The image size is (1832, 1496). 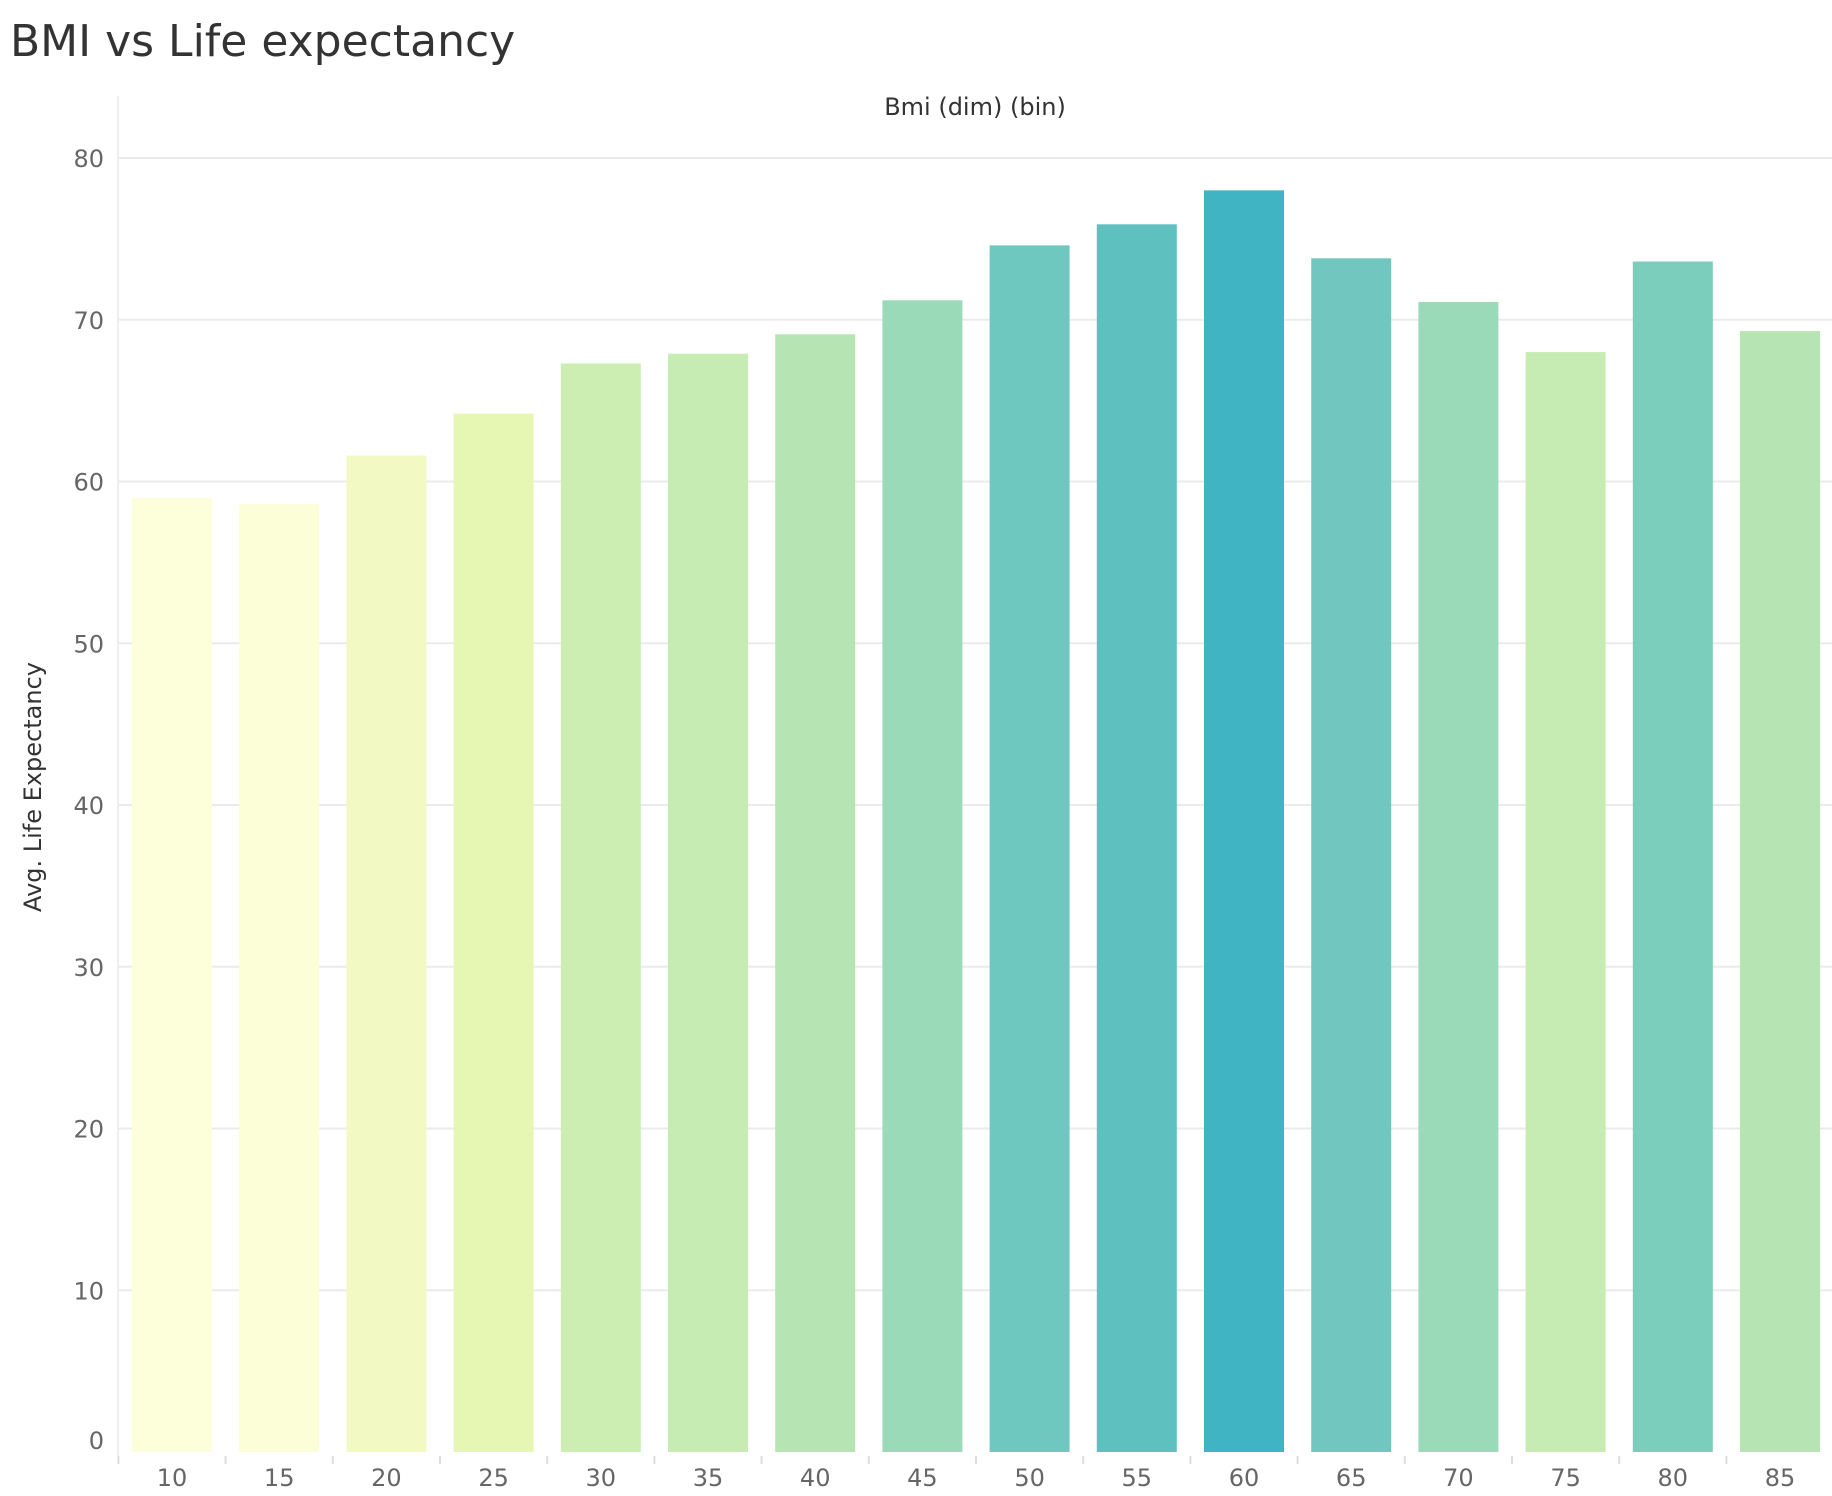 What do you see at coordinates (1565, 1478) in the screenshot?
I see `x-tick-label: 75` at bounding box center [1565, 1478].